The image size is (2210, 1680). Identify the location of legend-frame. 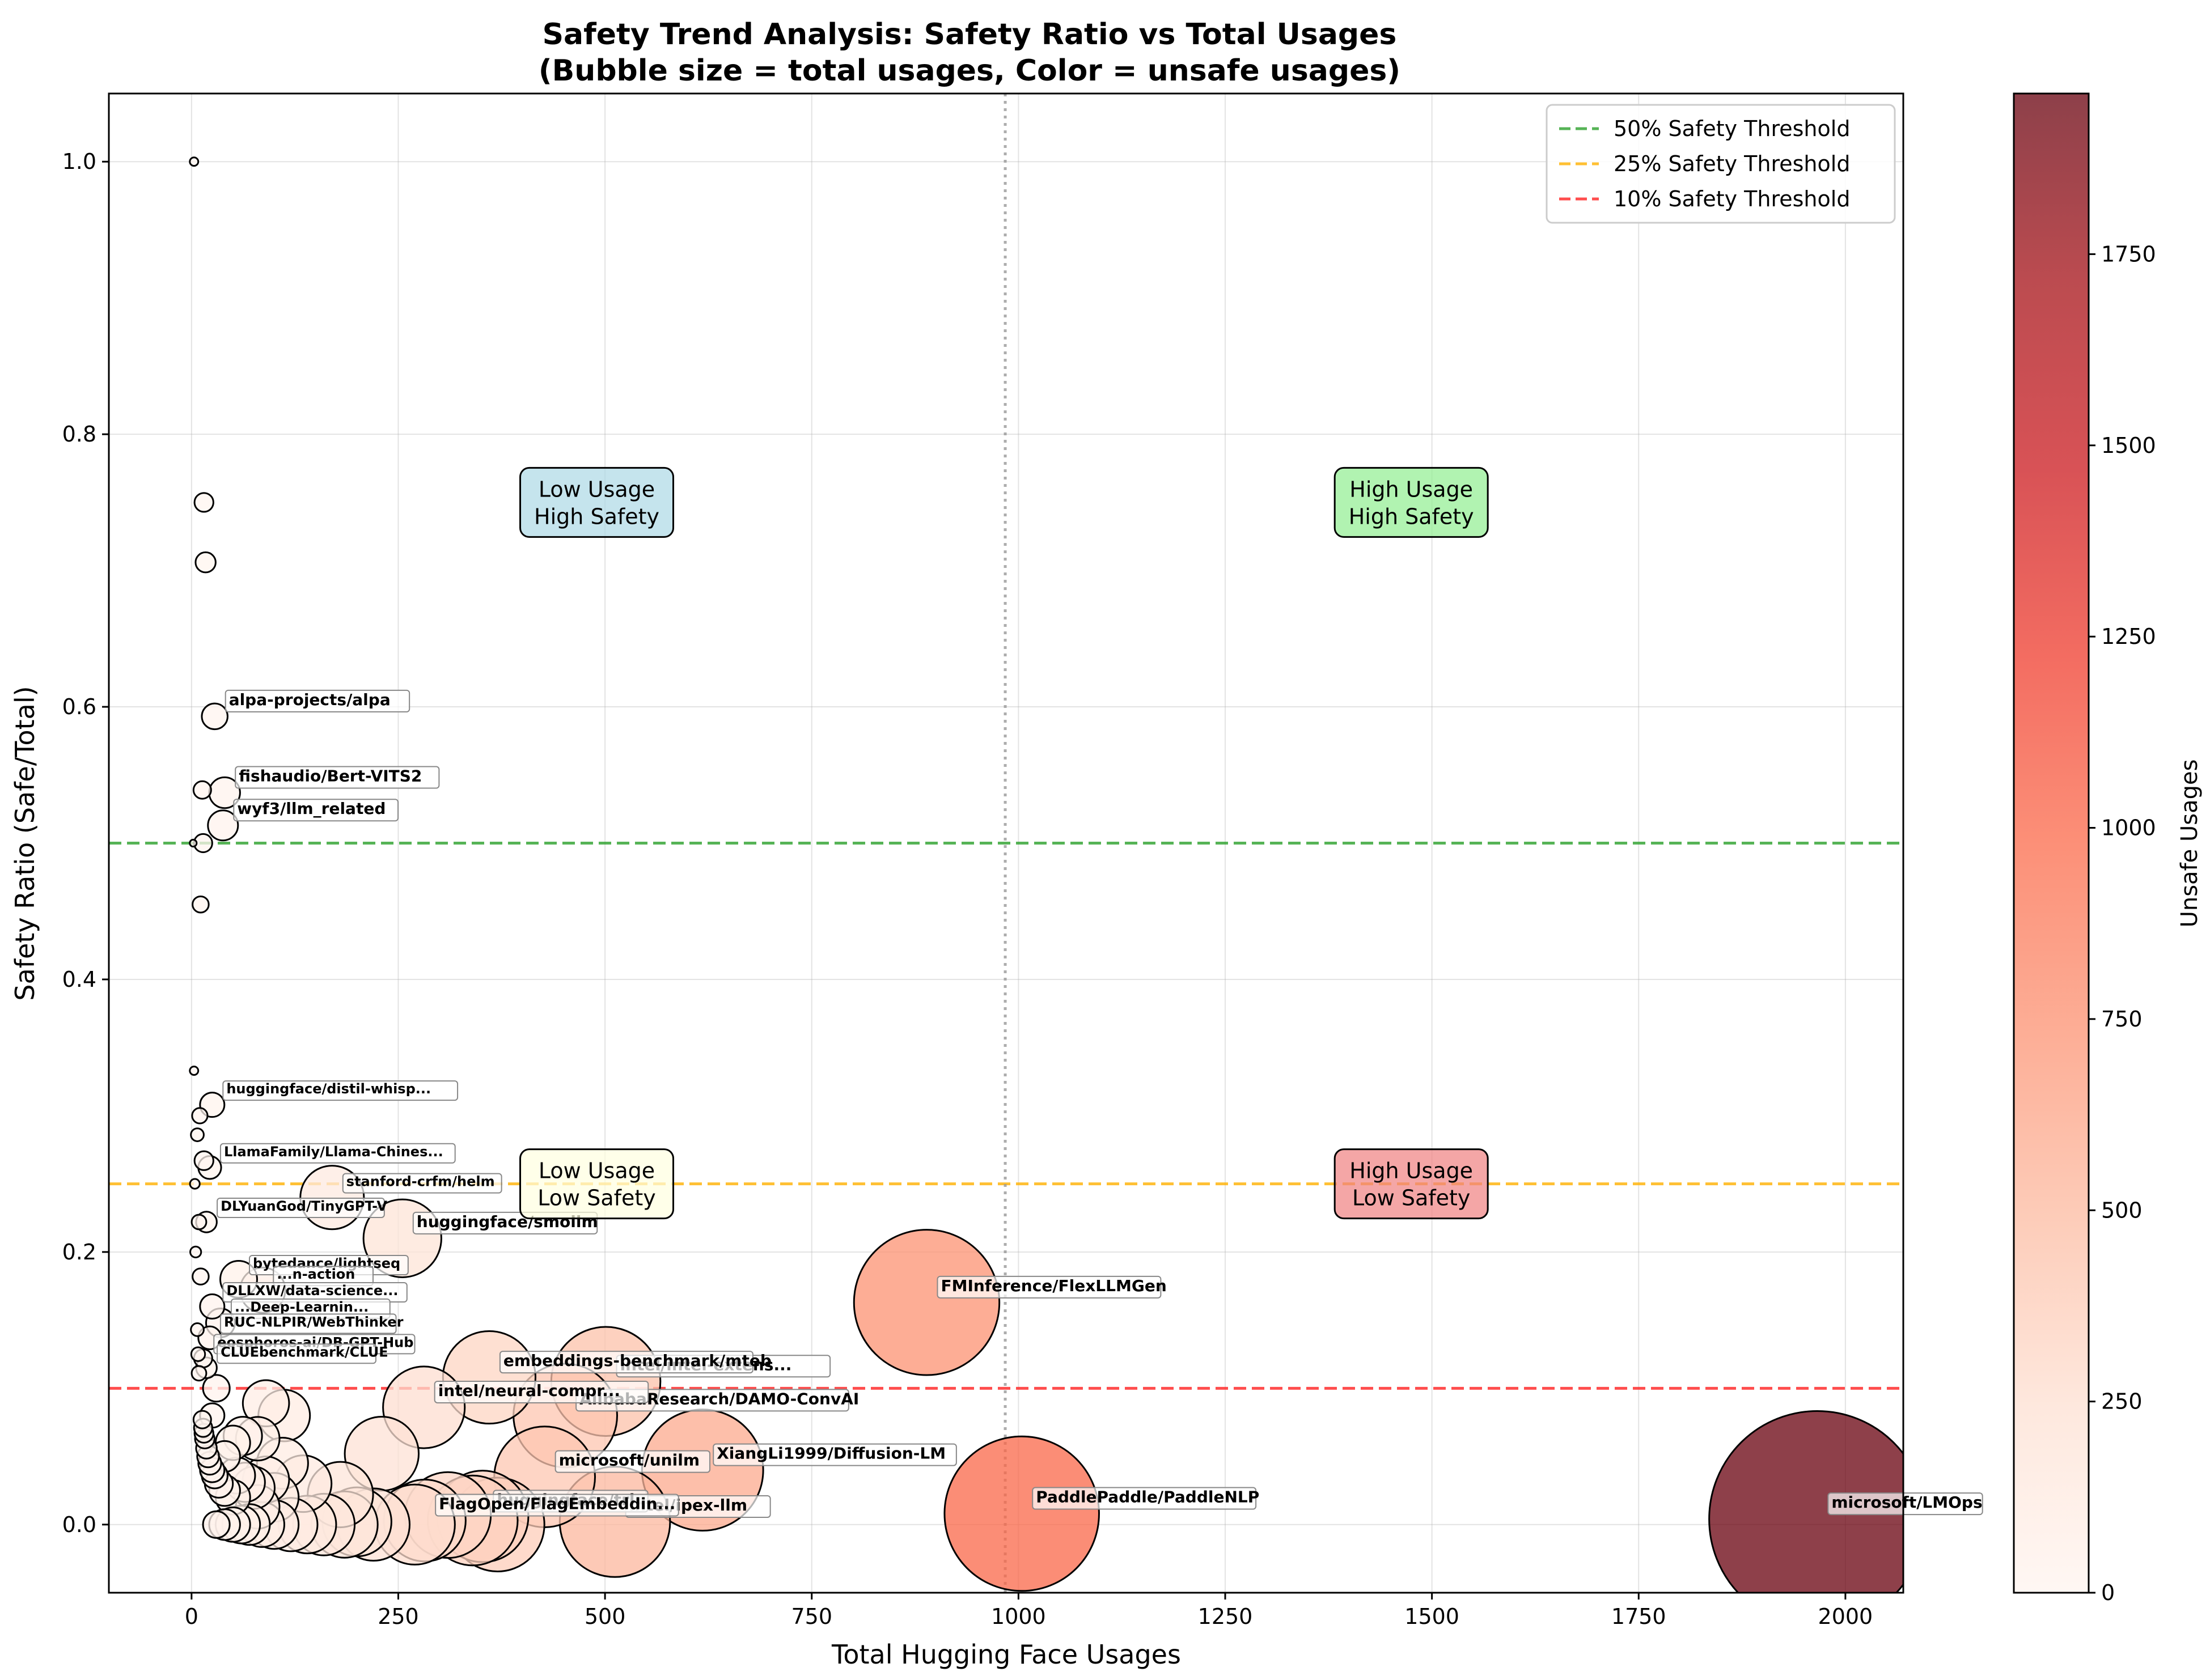
(1721, 164).